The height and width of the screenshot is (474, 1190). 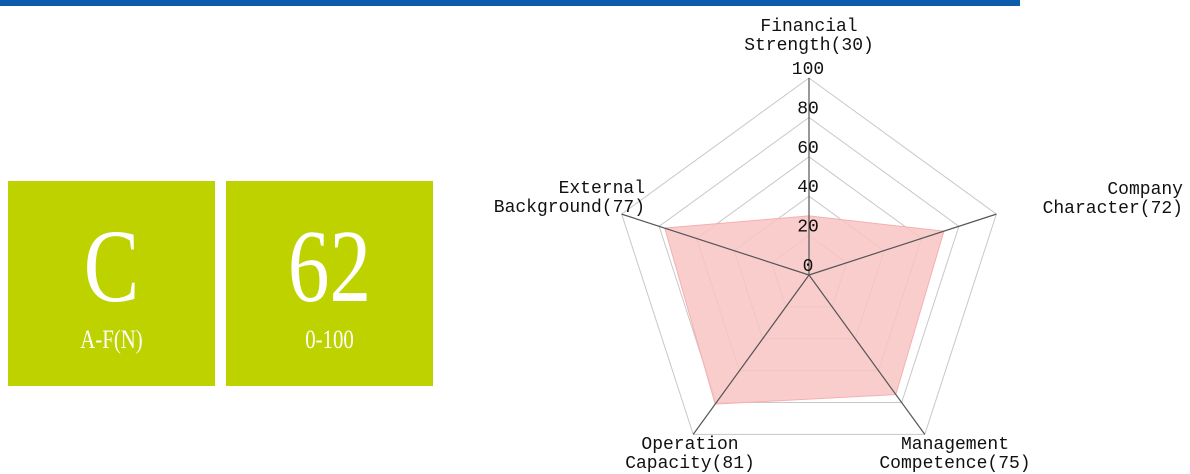 I want to click on r-tick-label: 20, so click(x=808, y=228).